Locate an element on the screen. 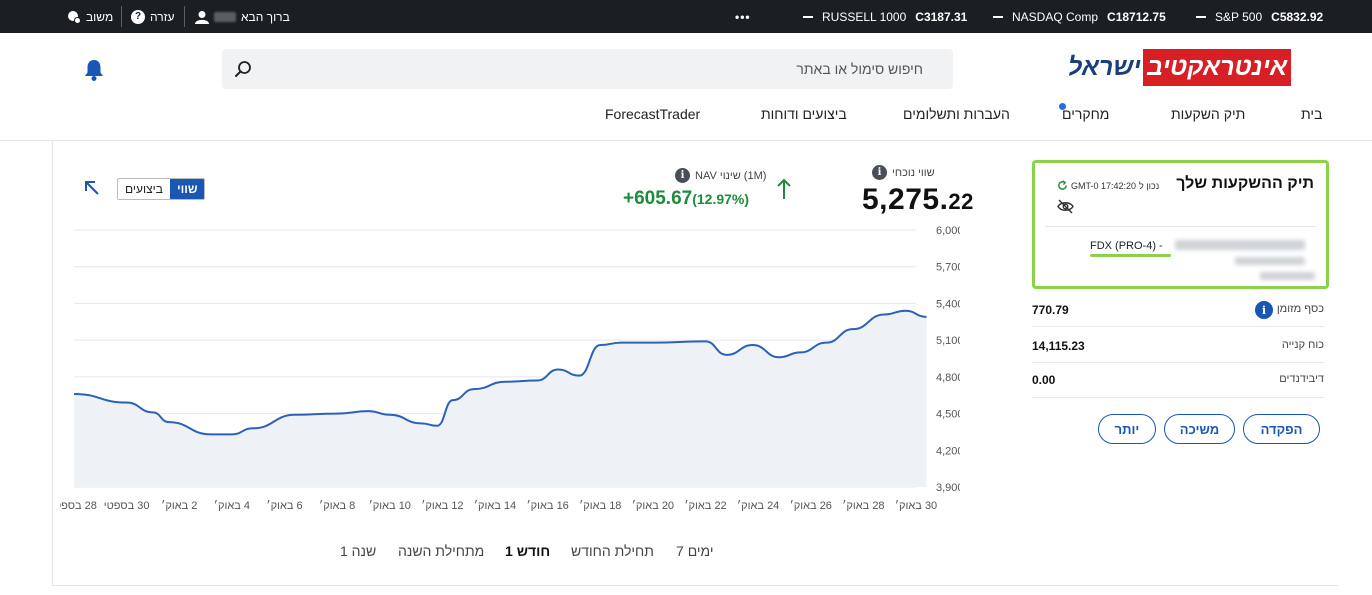 The width and height of the screenshot is (1372, 595). account-divider is located at coordinates (1180, 226).